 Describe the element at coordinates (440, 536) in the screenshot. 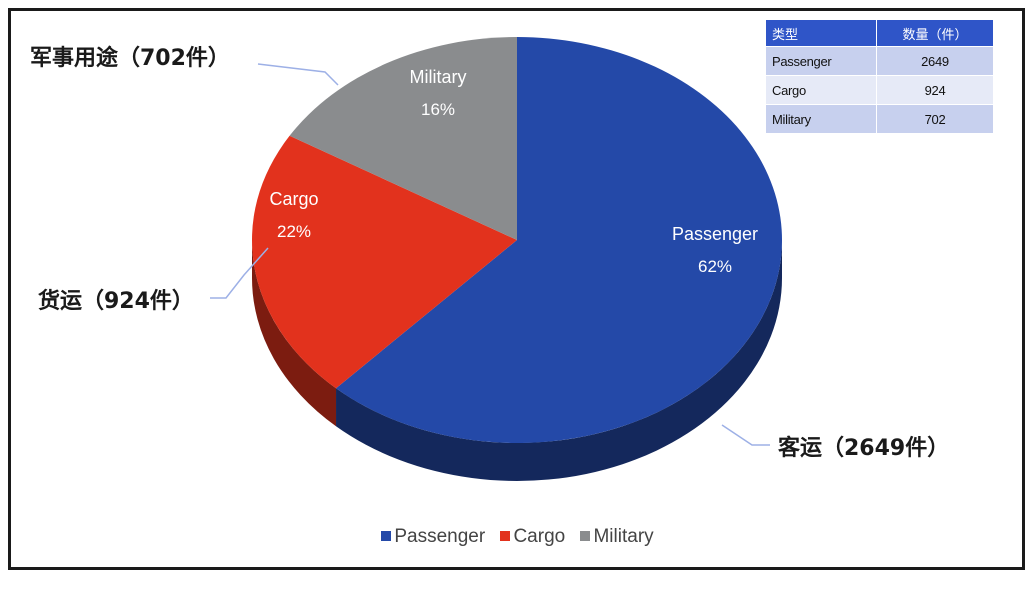

I see `legend-label: Passenger` at that location.